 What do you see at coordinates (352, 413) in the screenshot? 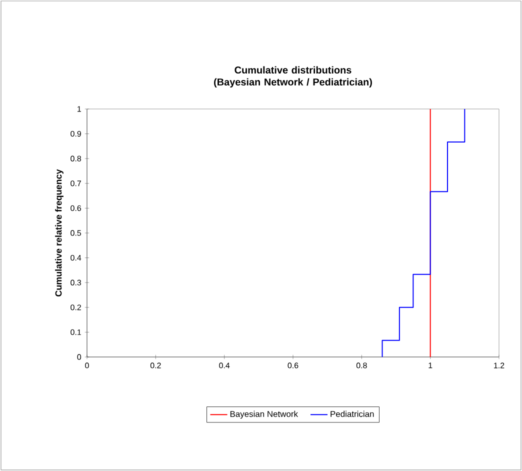
I see `legend-label: Pediatrician` at bounding box center [352, 413].